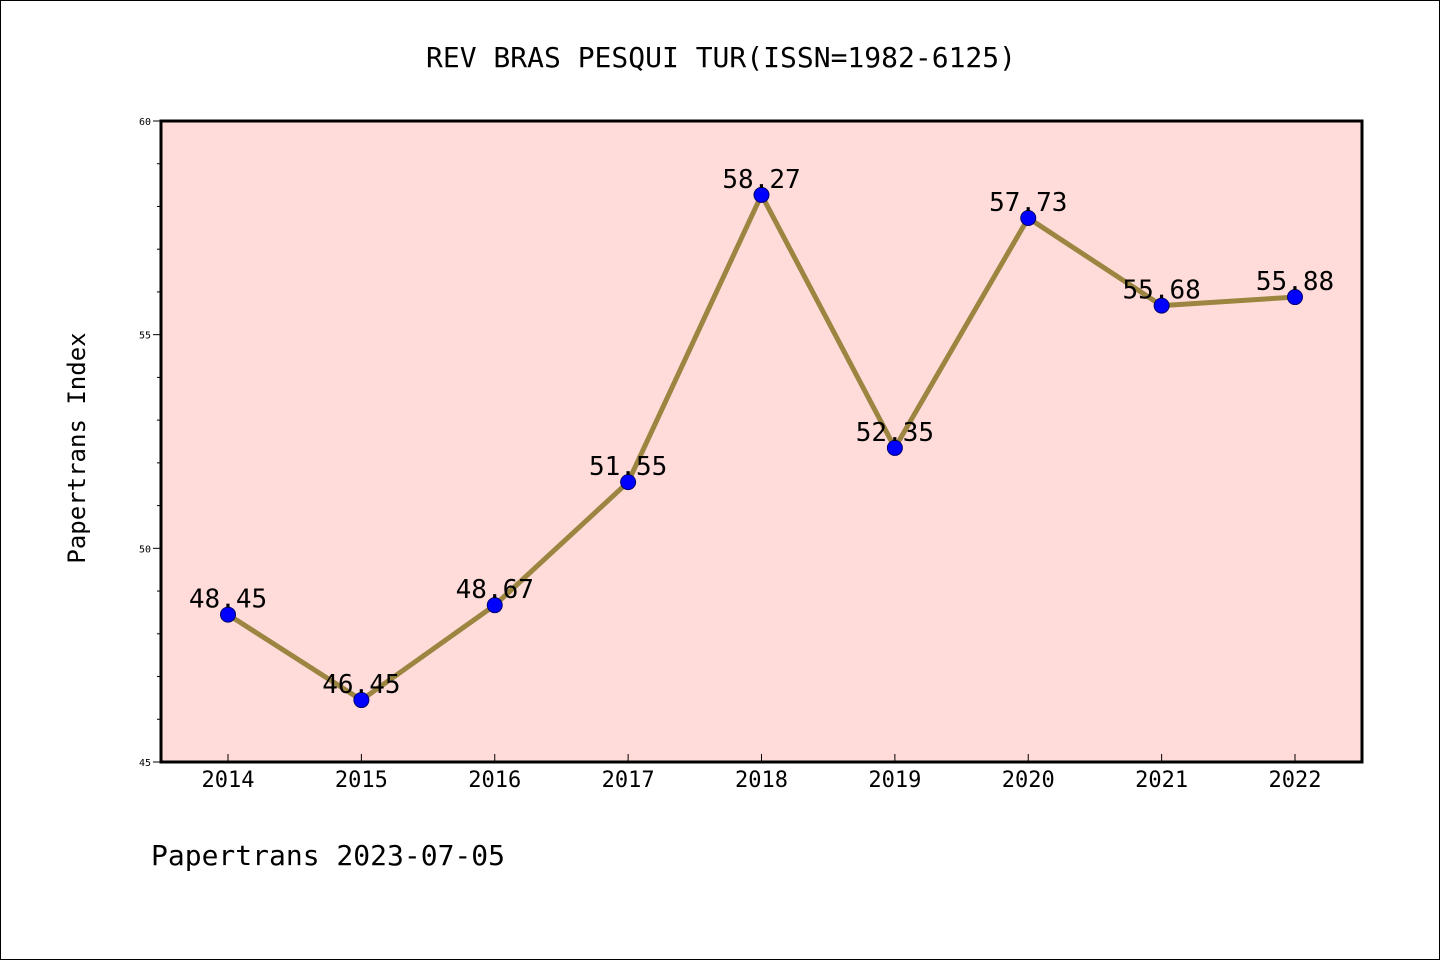 The image size is (1440, 965). What do you see at coordinates (895, 433) in the screenshot?
I see `data-label: 52.35` at bounding box center [895, 433].